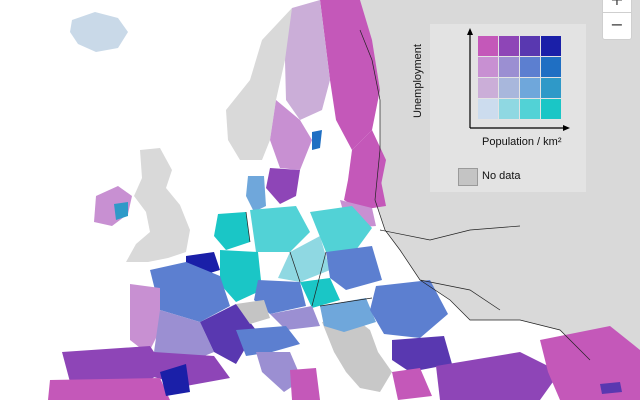  Describe the element at coordinates (566, 128) in the screenshot. I see `x-axis-arrowhead` at that location.